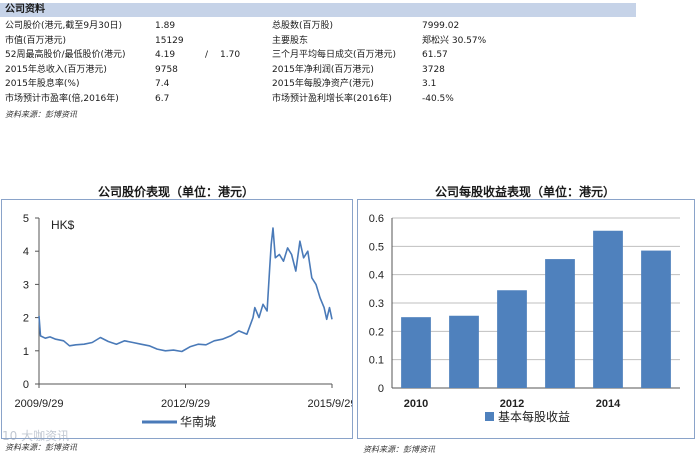  Describe the element at coordinates (332, 98) in the screenshot. I see `info-label: 市场预计盈利增长率(2016年)` at that location.